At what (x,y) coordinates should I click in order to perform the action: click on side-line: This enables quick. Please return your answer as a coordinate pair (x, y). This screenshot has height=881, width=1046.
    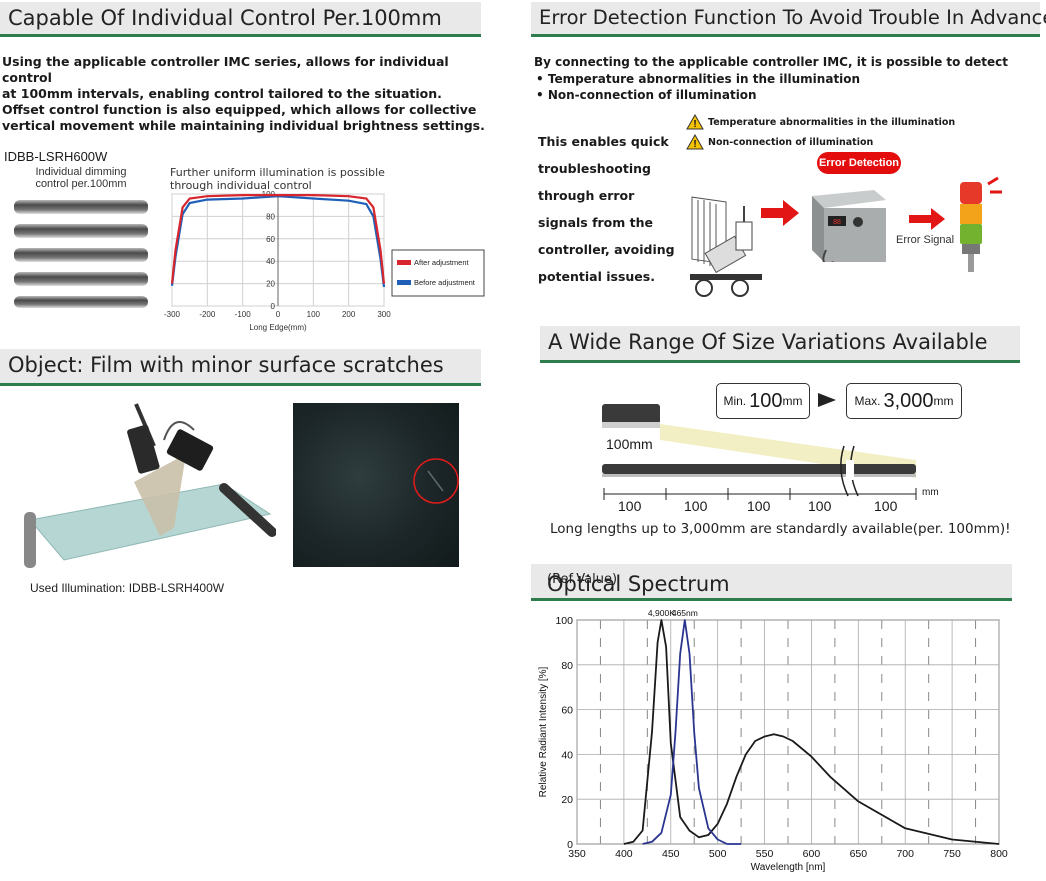
    Looking at the image, I should click on (603, 141).